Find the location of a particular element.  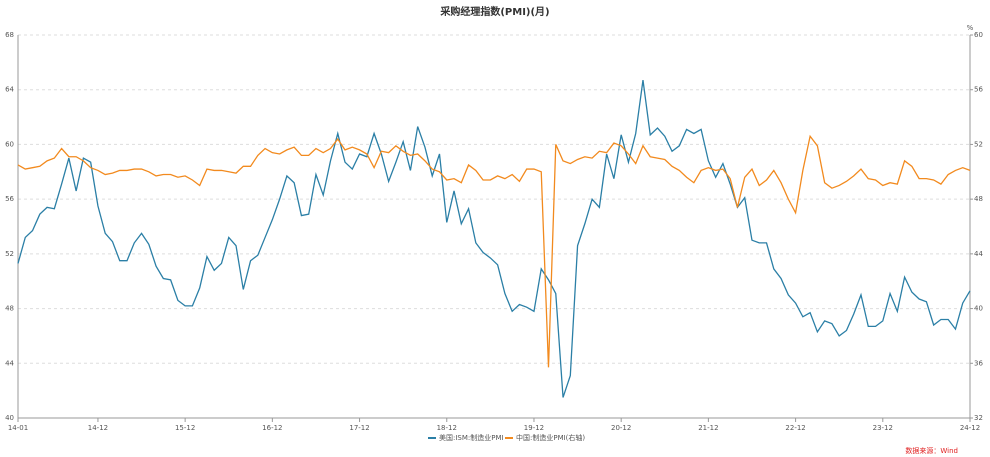

y2-tick-label: 52 is located at coordinates (978, 144).